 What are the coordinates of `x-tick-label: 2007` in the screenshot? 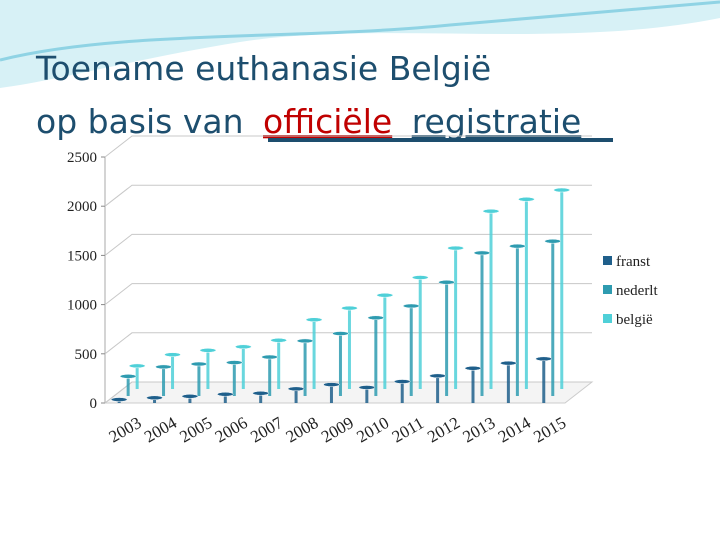 It's located at (266, 430).